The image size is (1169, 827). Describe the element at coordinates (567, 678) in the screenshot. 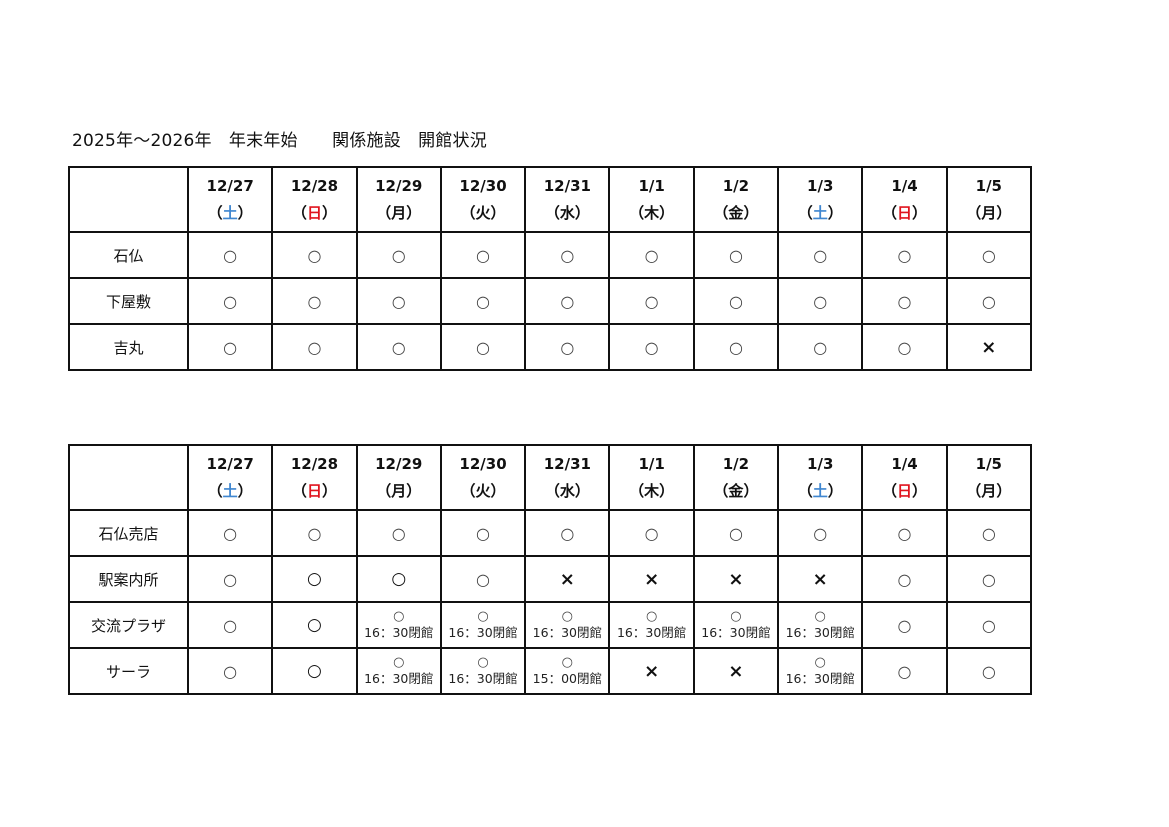

I see `closing-time-note: 15：00閉館` at that location.